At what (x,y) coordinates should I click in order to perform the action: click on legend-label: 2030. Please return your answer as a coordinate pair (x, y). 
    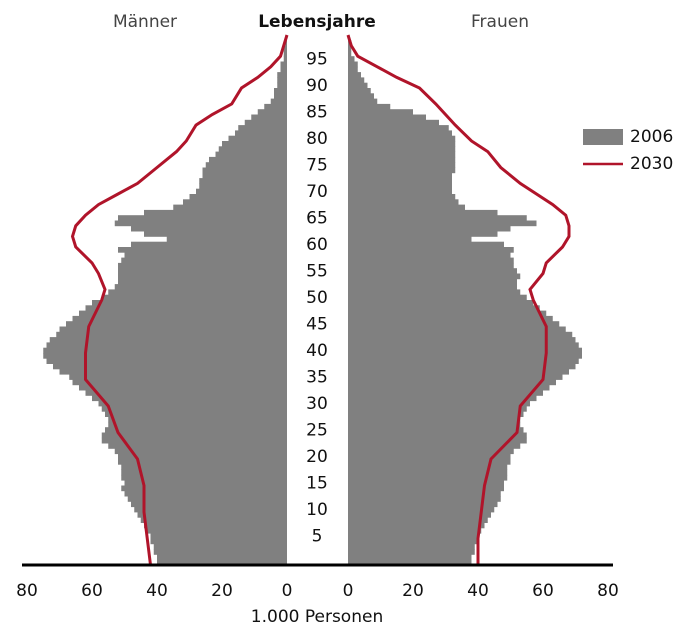
    Looking at the image, I should click on (651, 164).